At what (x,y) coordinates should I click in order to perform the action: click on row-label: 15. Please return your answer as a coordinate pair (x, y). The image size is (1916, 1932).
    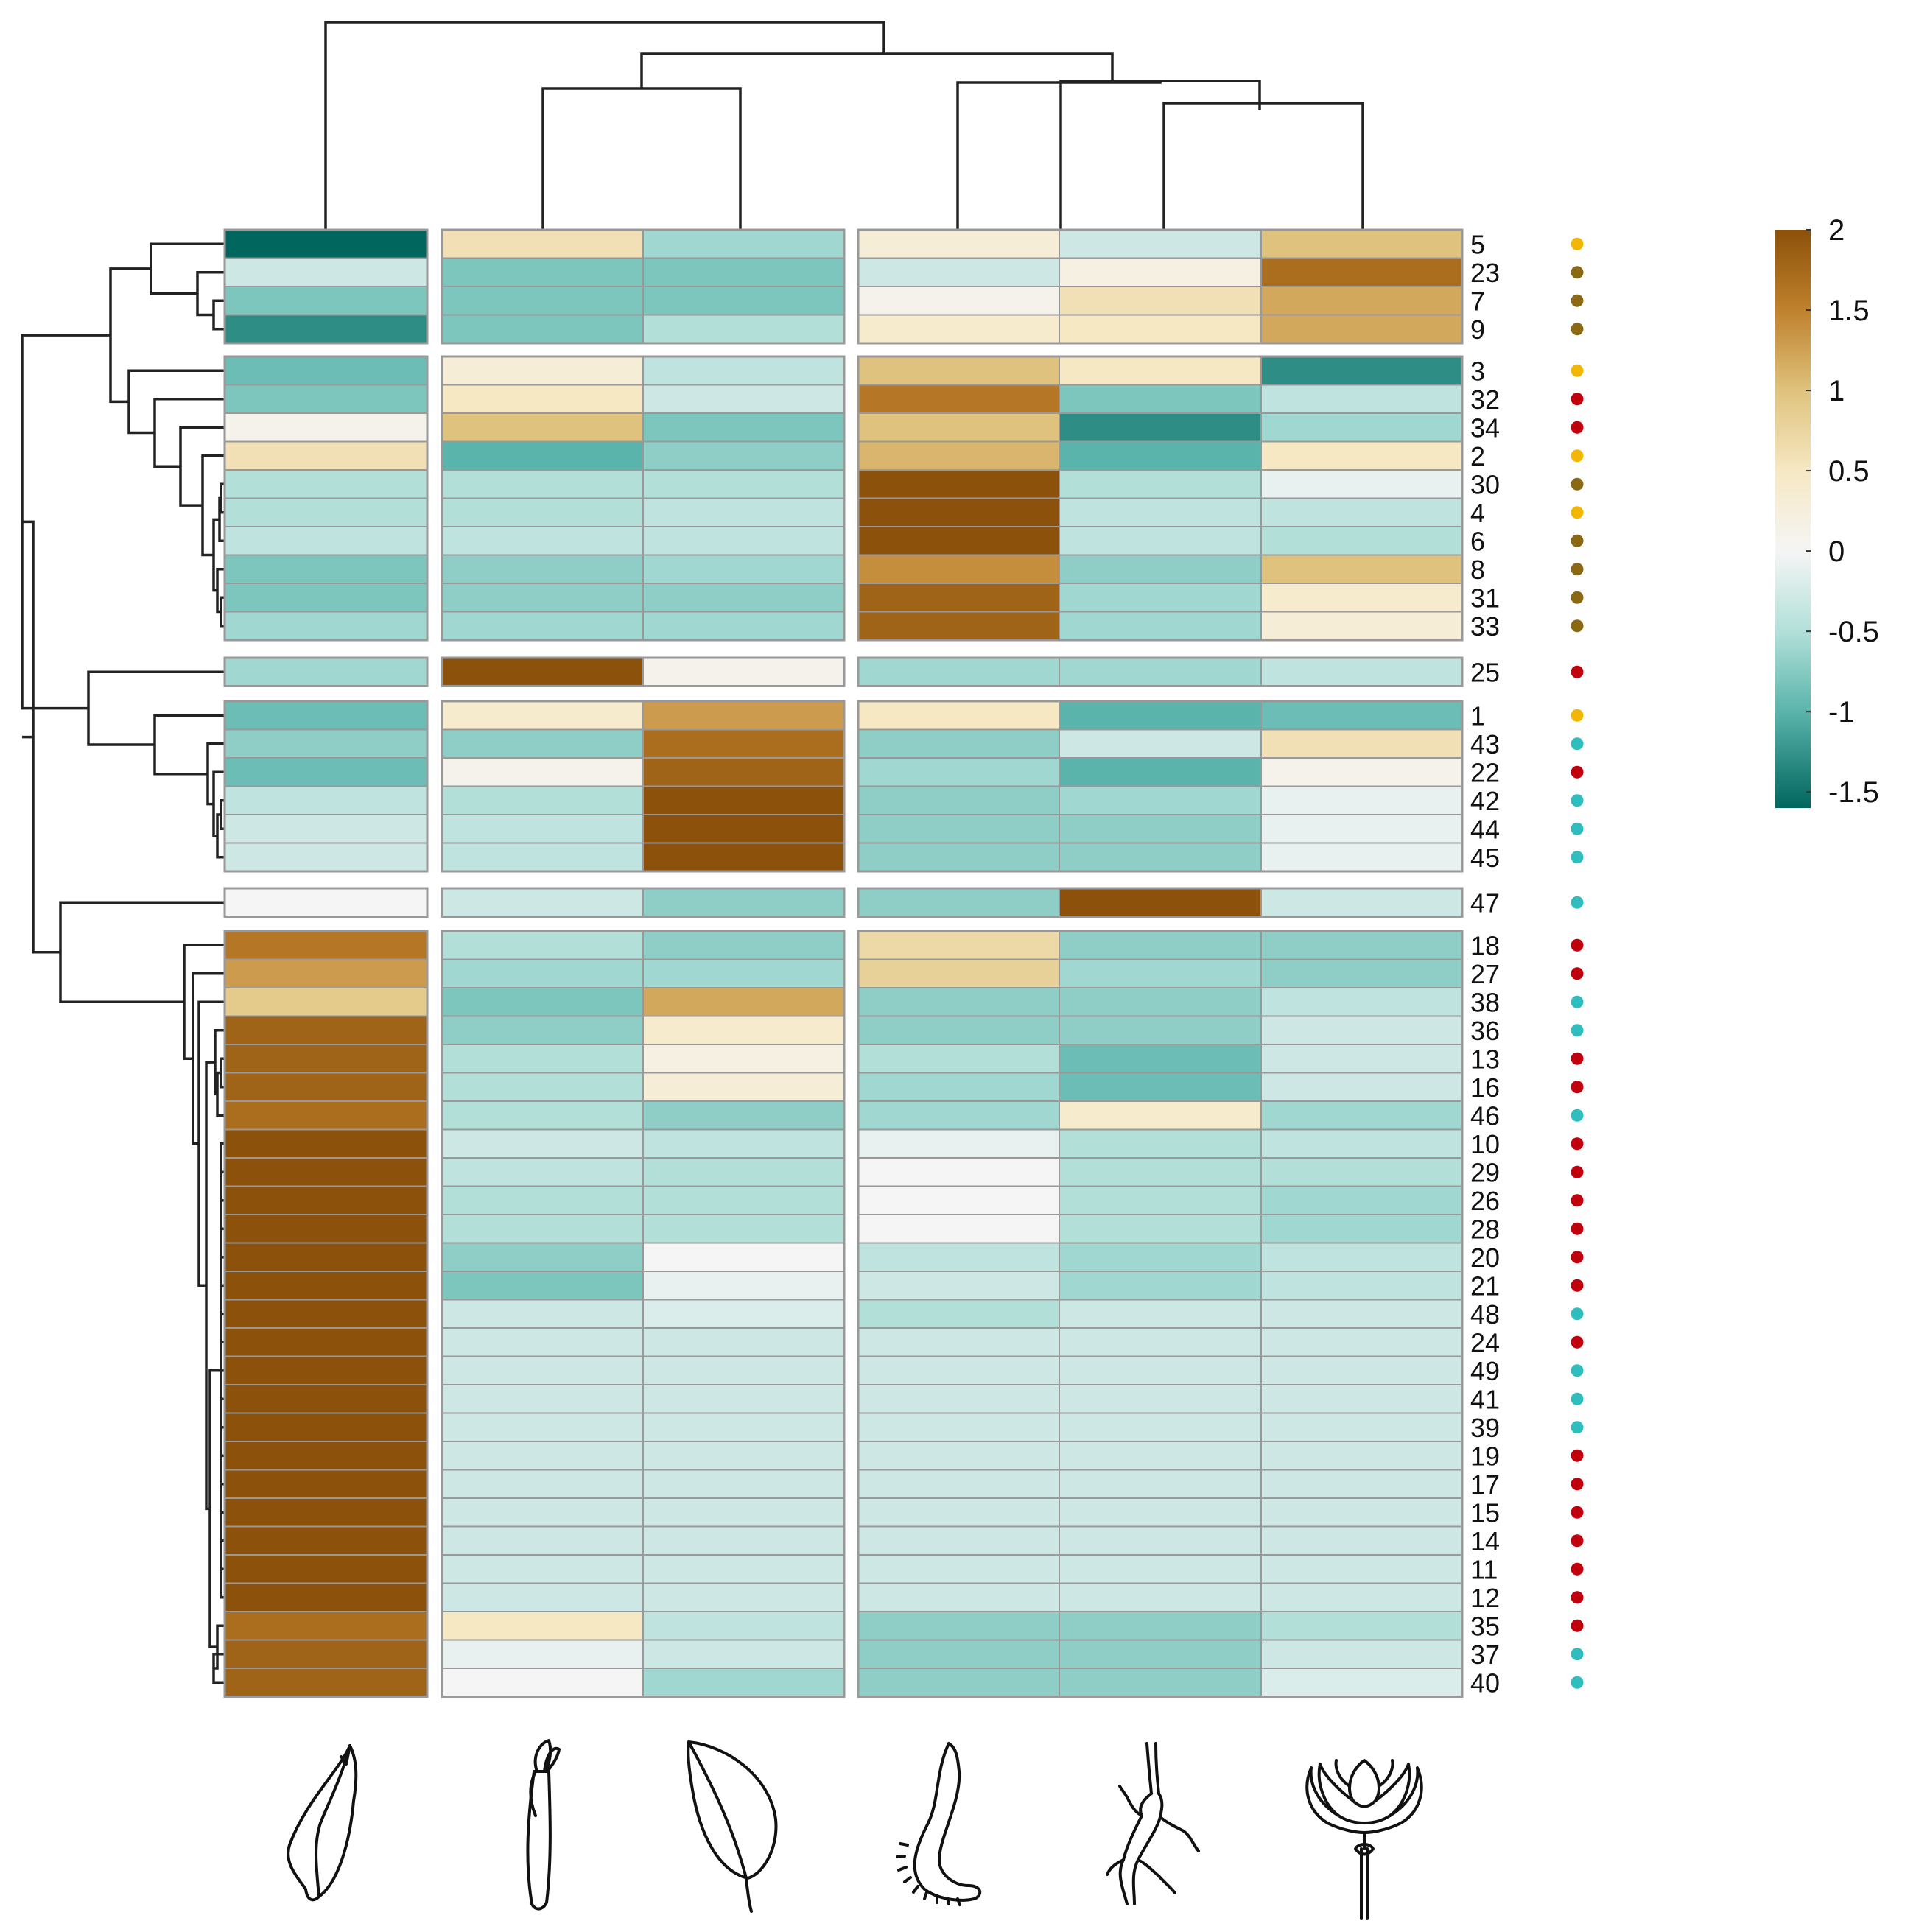
    Looking at the image, I should click on (1485, 1512).